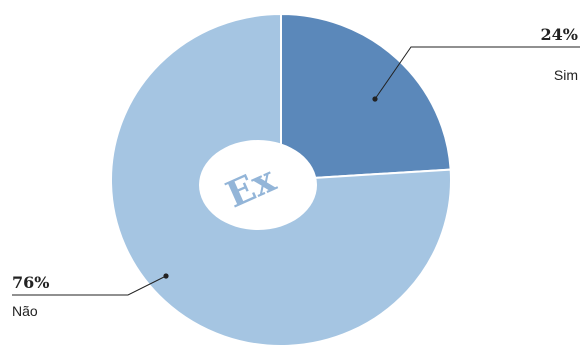  I want to click on slice-label-sim: Sim, so click(566, 75).